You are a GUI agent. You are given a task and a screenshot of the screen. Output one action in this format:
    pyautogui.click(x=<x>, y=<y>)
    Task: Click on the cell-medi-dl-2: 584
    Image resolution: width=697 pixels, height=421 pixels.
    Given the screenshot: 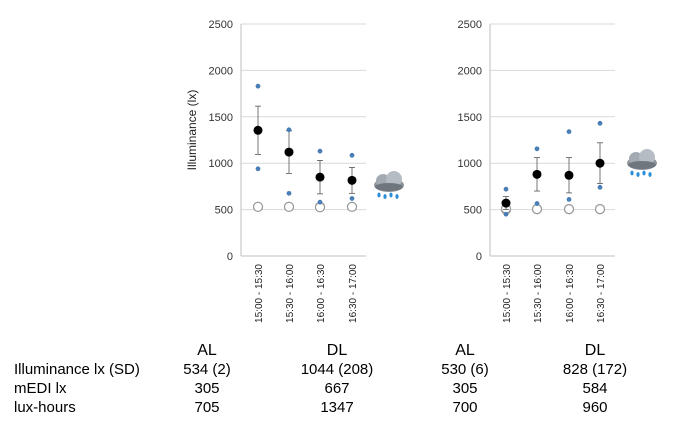 What is the action you would take?
    pyautogui.click(x=595, y=388)
    